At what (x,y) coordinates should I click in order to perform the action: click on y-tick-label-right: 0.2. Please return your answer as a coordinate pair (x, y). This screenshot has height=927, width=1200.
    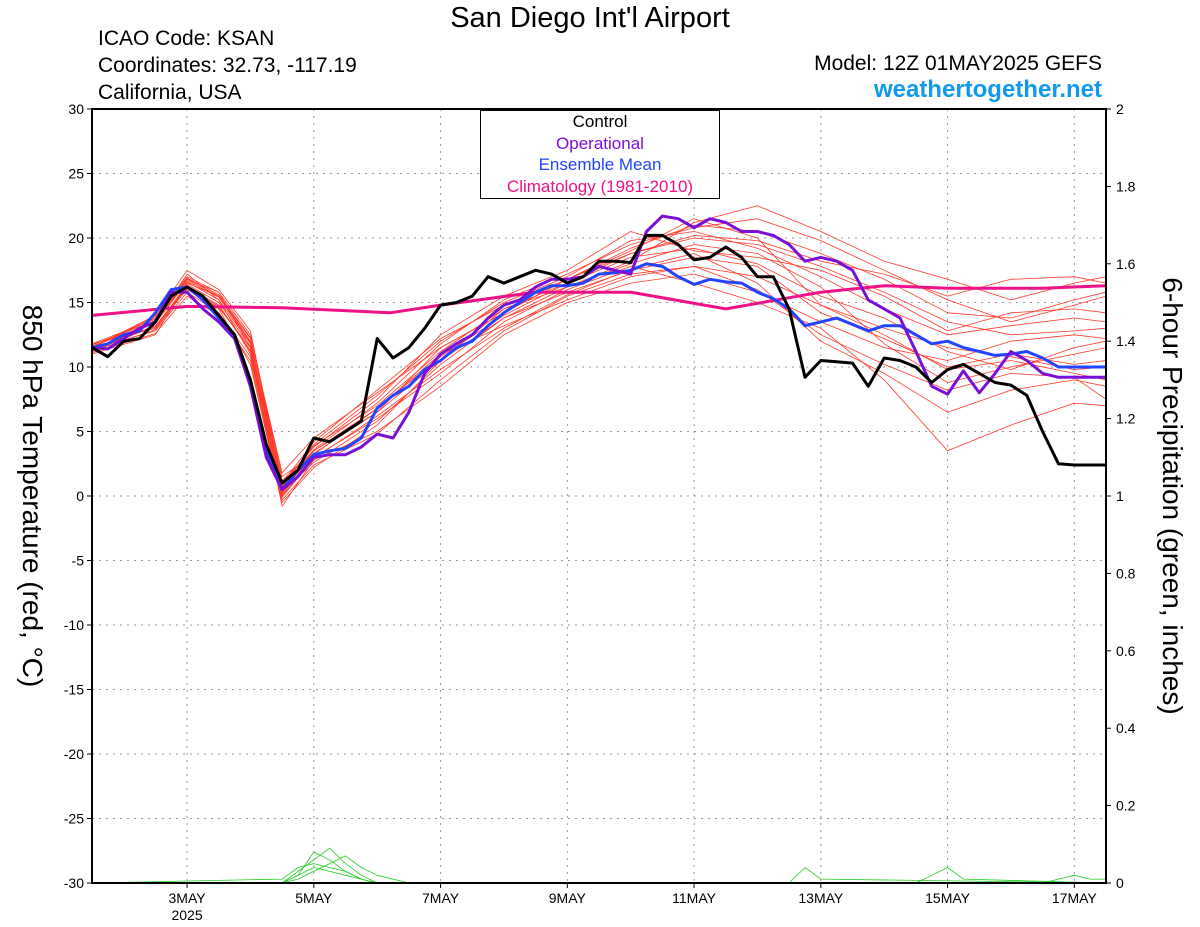
    Looking at the image, I should click on (1126, 806).